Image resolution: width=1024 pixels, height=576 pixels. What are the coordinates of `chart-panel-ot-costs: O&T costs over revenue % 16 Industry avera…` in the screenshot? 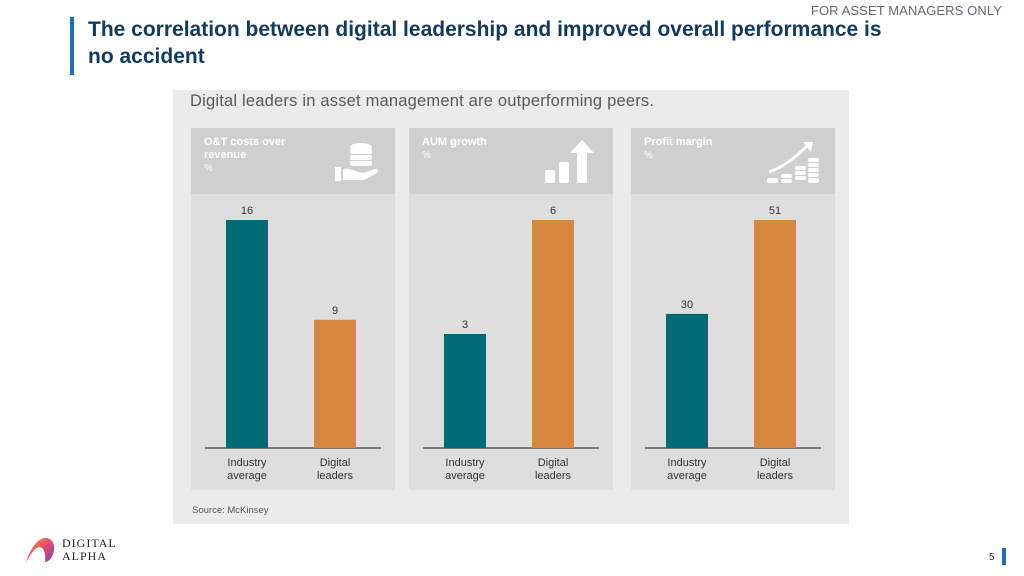 It's located at (293, 309).